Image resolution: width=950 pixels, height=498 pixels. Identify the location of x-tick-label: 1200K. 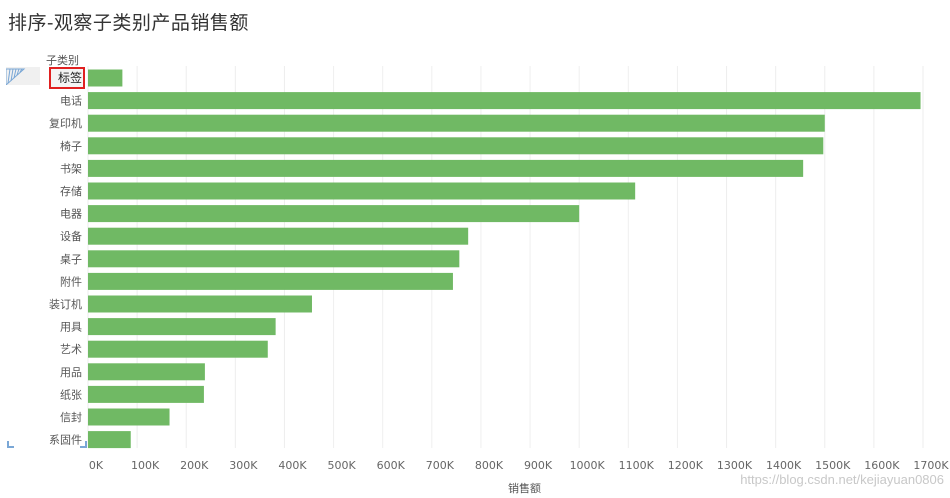
(686, 465).